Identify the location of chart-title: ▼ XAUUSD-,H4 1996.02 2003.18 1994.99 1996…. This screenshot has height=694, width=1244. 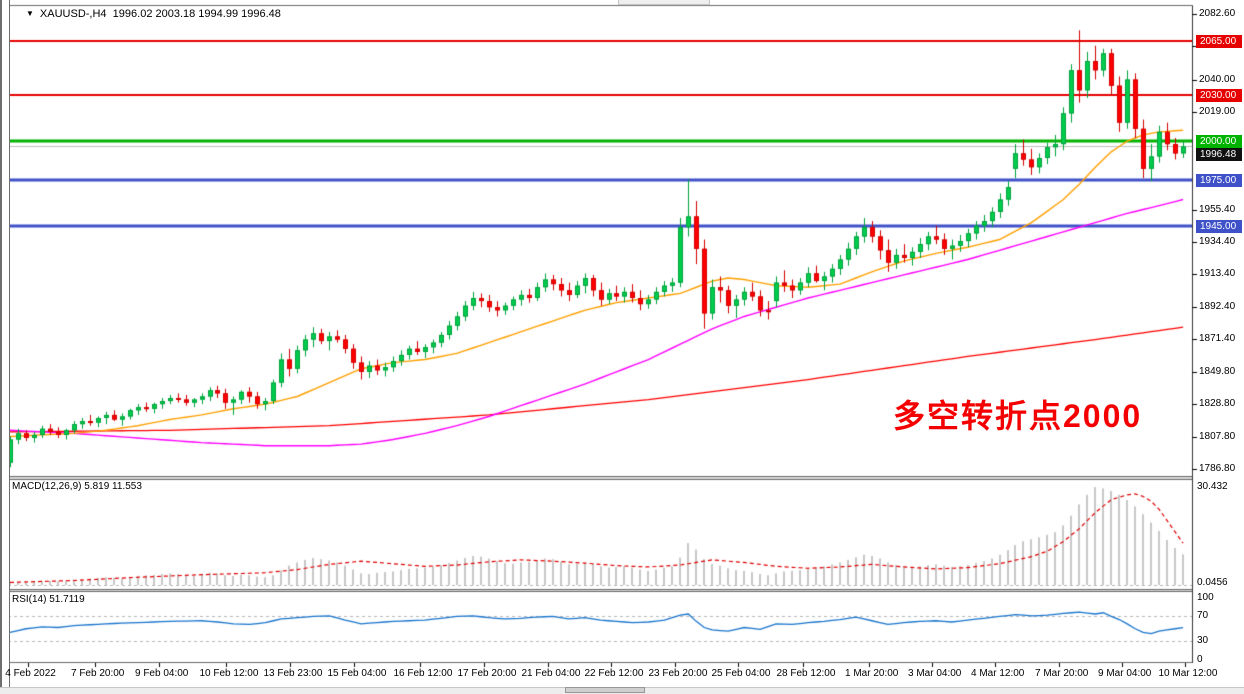
(153, 14).